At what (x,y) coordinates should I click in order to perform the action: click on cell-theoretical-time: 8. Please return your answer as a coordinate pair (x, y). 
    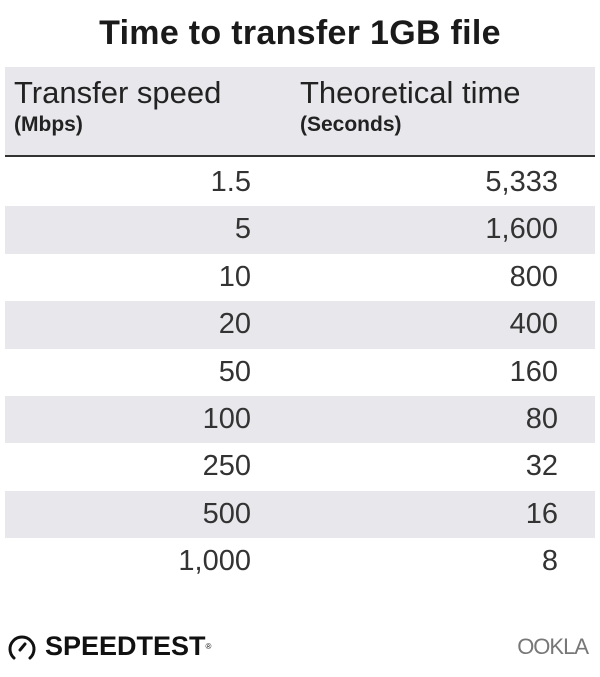
    Looking at the image, I should click on (549, 561).